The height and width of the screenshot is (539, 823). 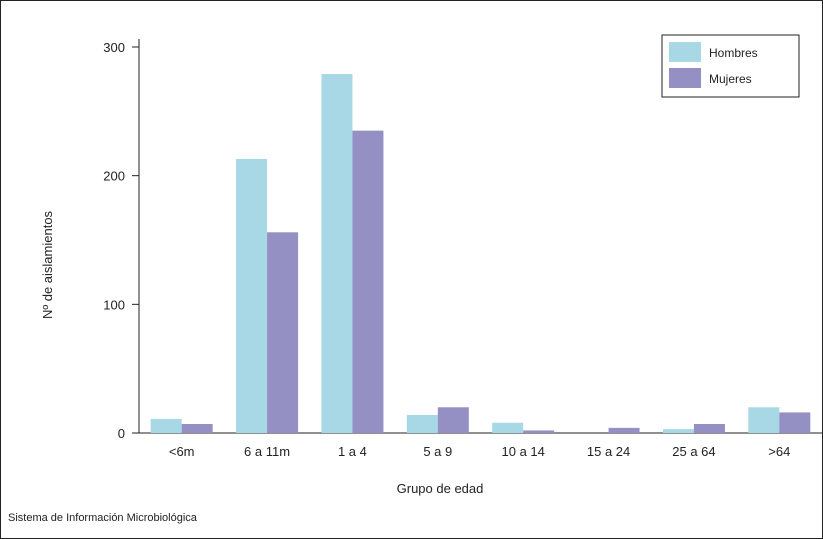 I want to click on x-tick-label: 10 a 14, so click(x=523, y=451).